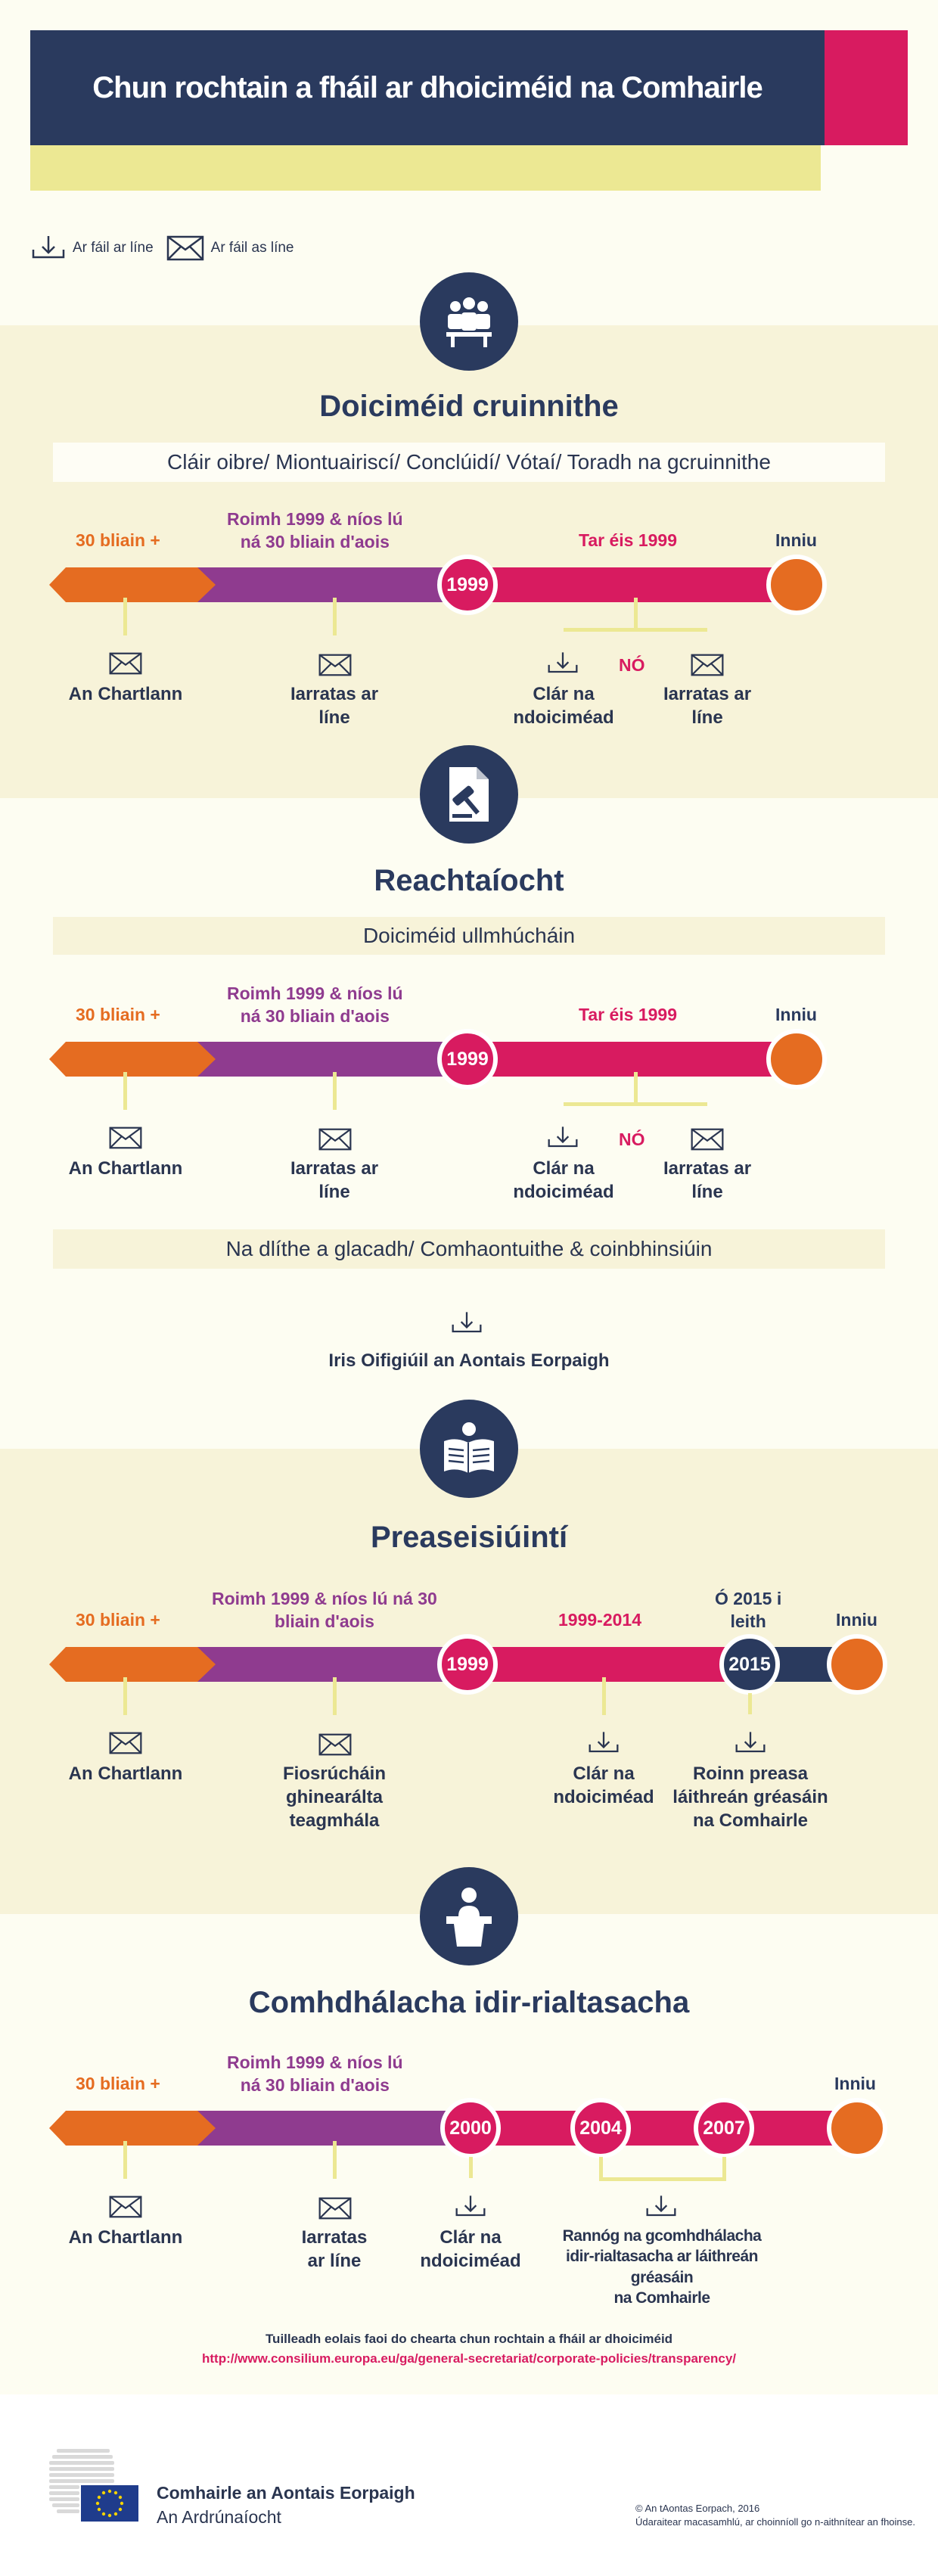 This screenshot has width=938, height=2576. Describe the element at coordinates (469, 1916) in the screenshot. I see `podium-icon` at that location.